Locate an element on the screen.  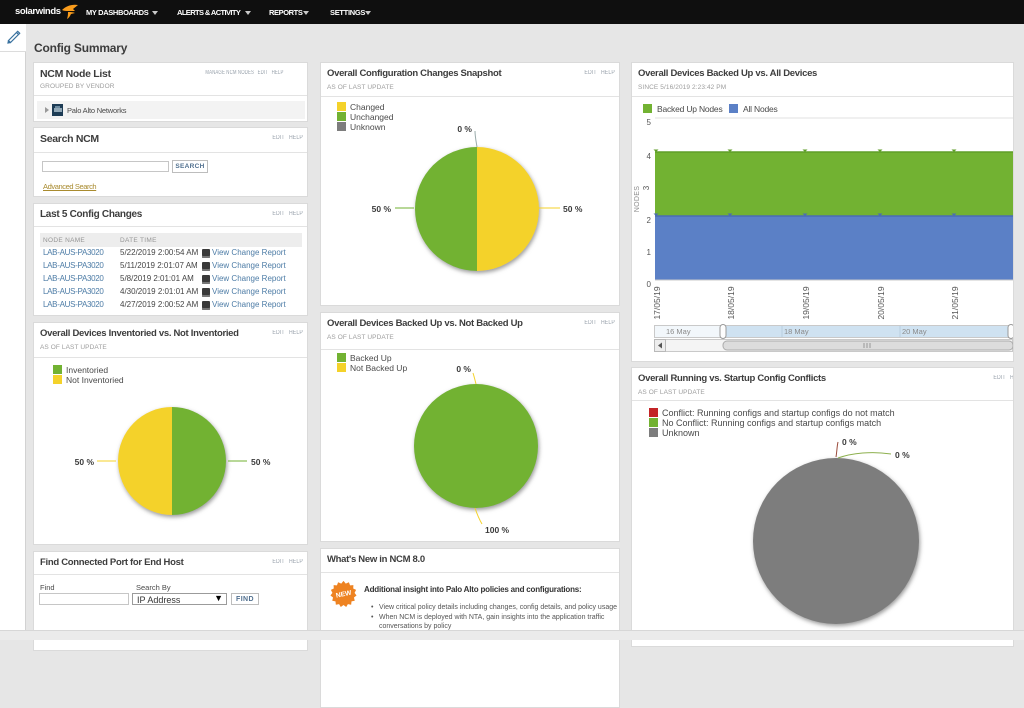
svg-text: Inventoried is located at coordinates (87, 370).